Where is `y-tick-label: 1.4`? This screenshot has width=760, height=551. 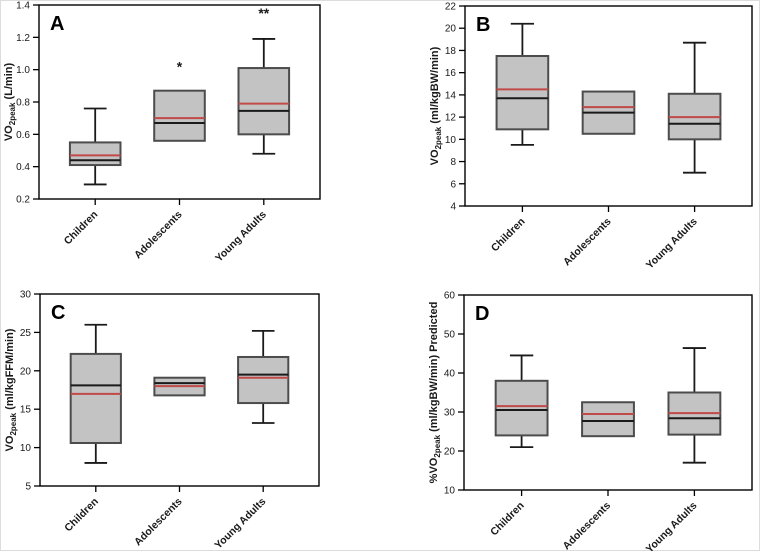
y-tick-label: 1.4 is located at coordinates (23, 6).